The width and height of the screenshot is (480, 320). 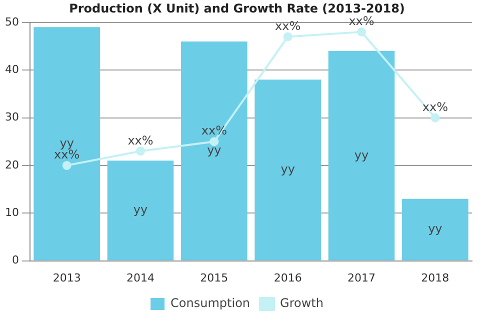 I want to click on chart-title: Production (X Unit) and Growth Rate (2013-2018), so click(x=237, y=8).